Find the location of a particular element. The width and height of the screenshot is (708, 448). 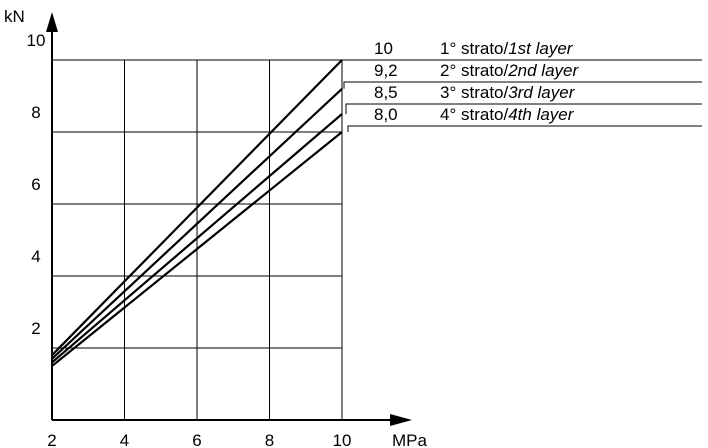

legend-value: 8,5 is located at coordinates (386, 92).